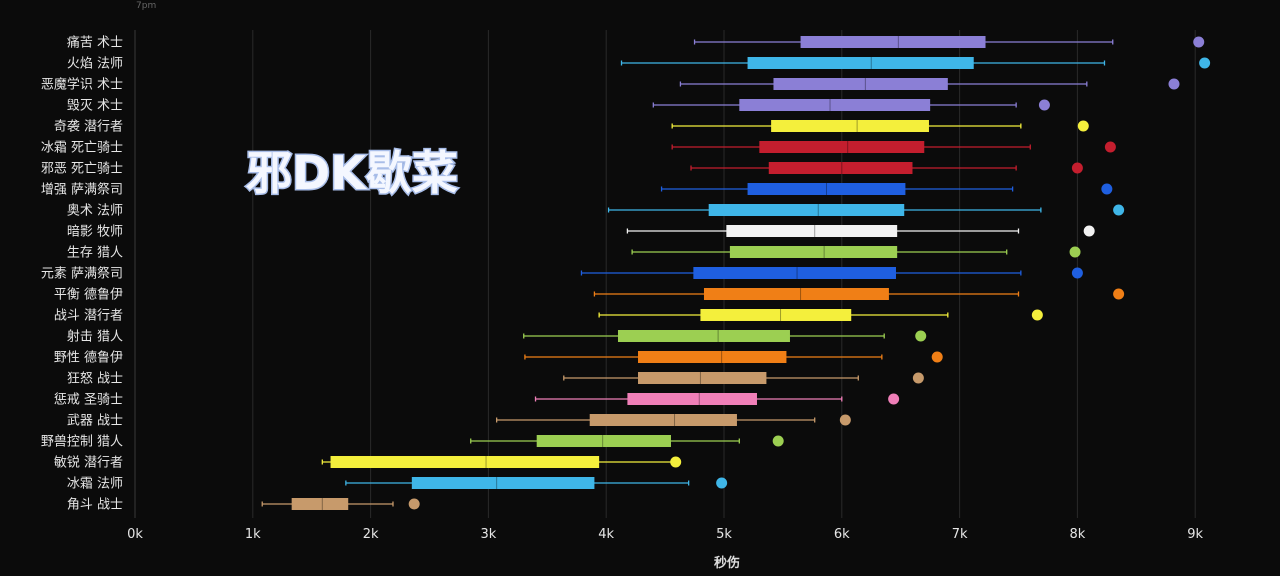 This screenshot has height=576, width=1280. Describe the element at coordinates (88, 295) in the screenshot. I see `category-label: 平衡 德鲁伊` at that location.